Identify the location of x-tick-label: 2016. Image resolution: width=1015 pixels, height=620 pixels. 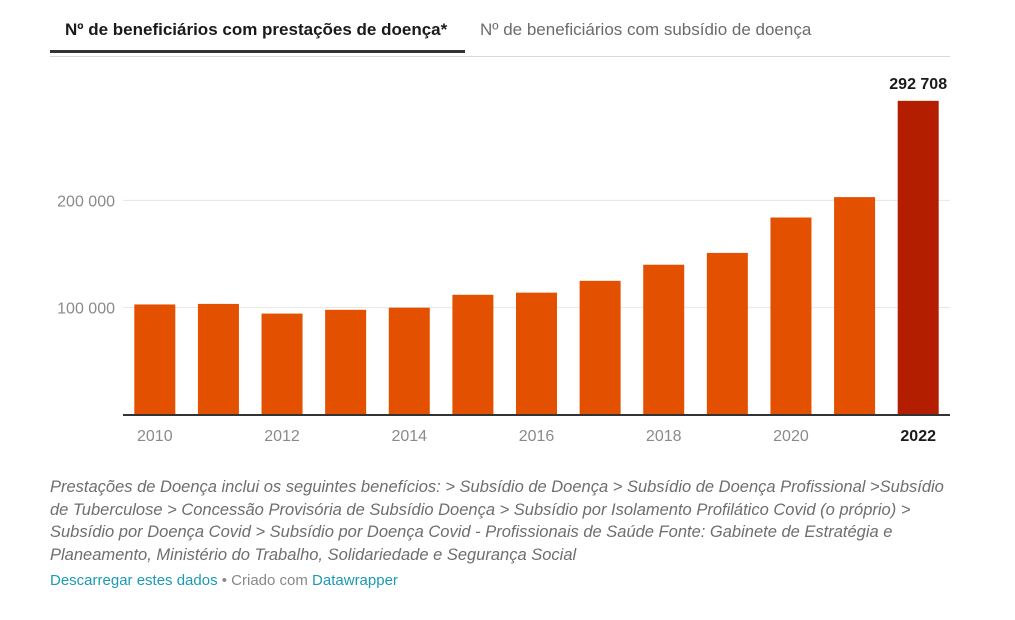
(537, 436).